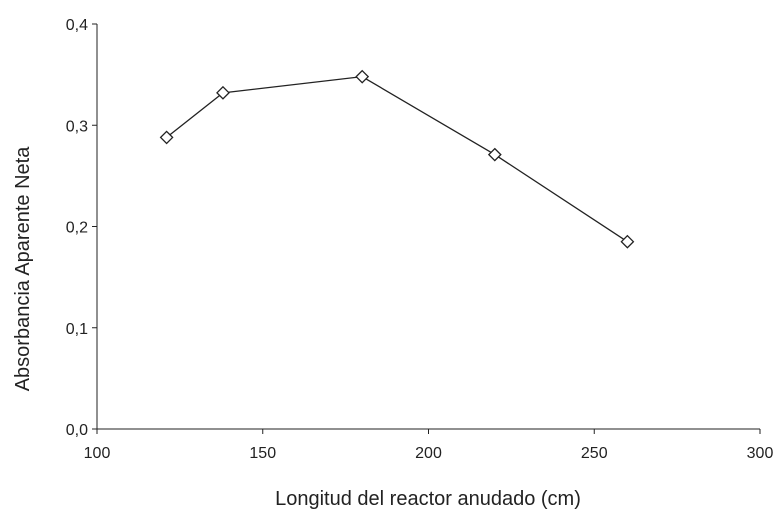  I want to click on x-tick-label: 150, so click(262, 453).